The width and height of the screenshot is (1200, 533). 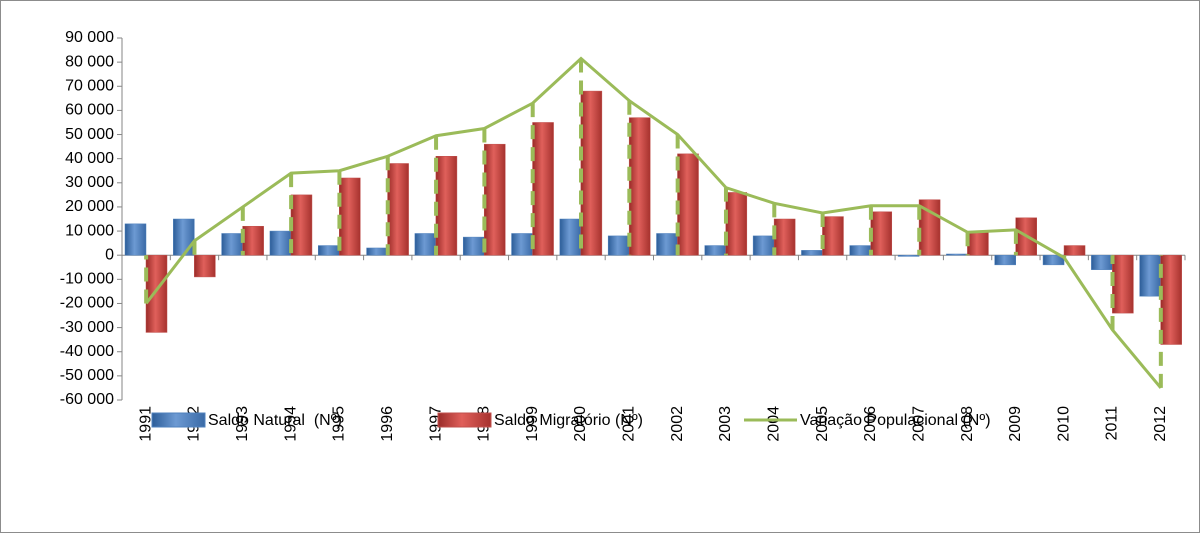 I want to click on y-tick-label: 70 000, so click(x=89, y=85).